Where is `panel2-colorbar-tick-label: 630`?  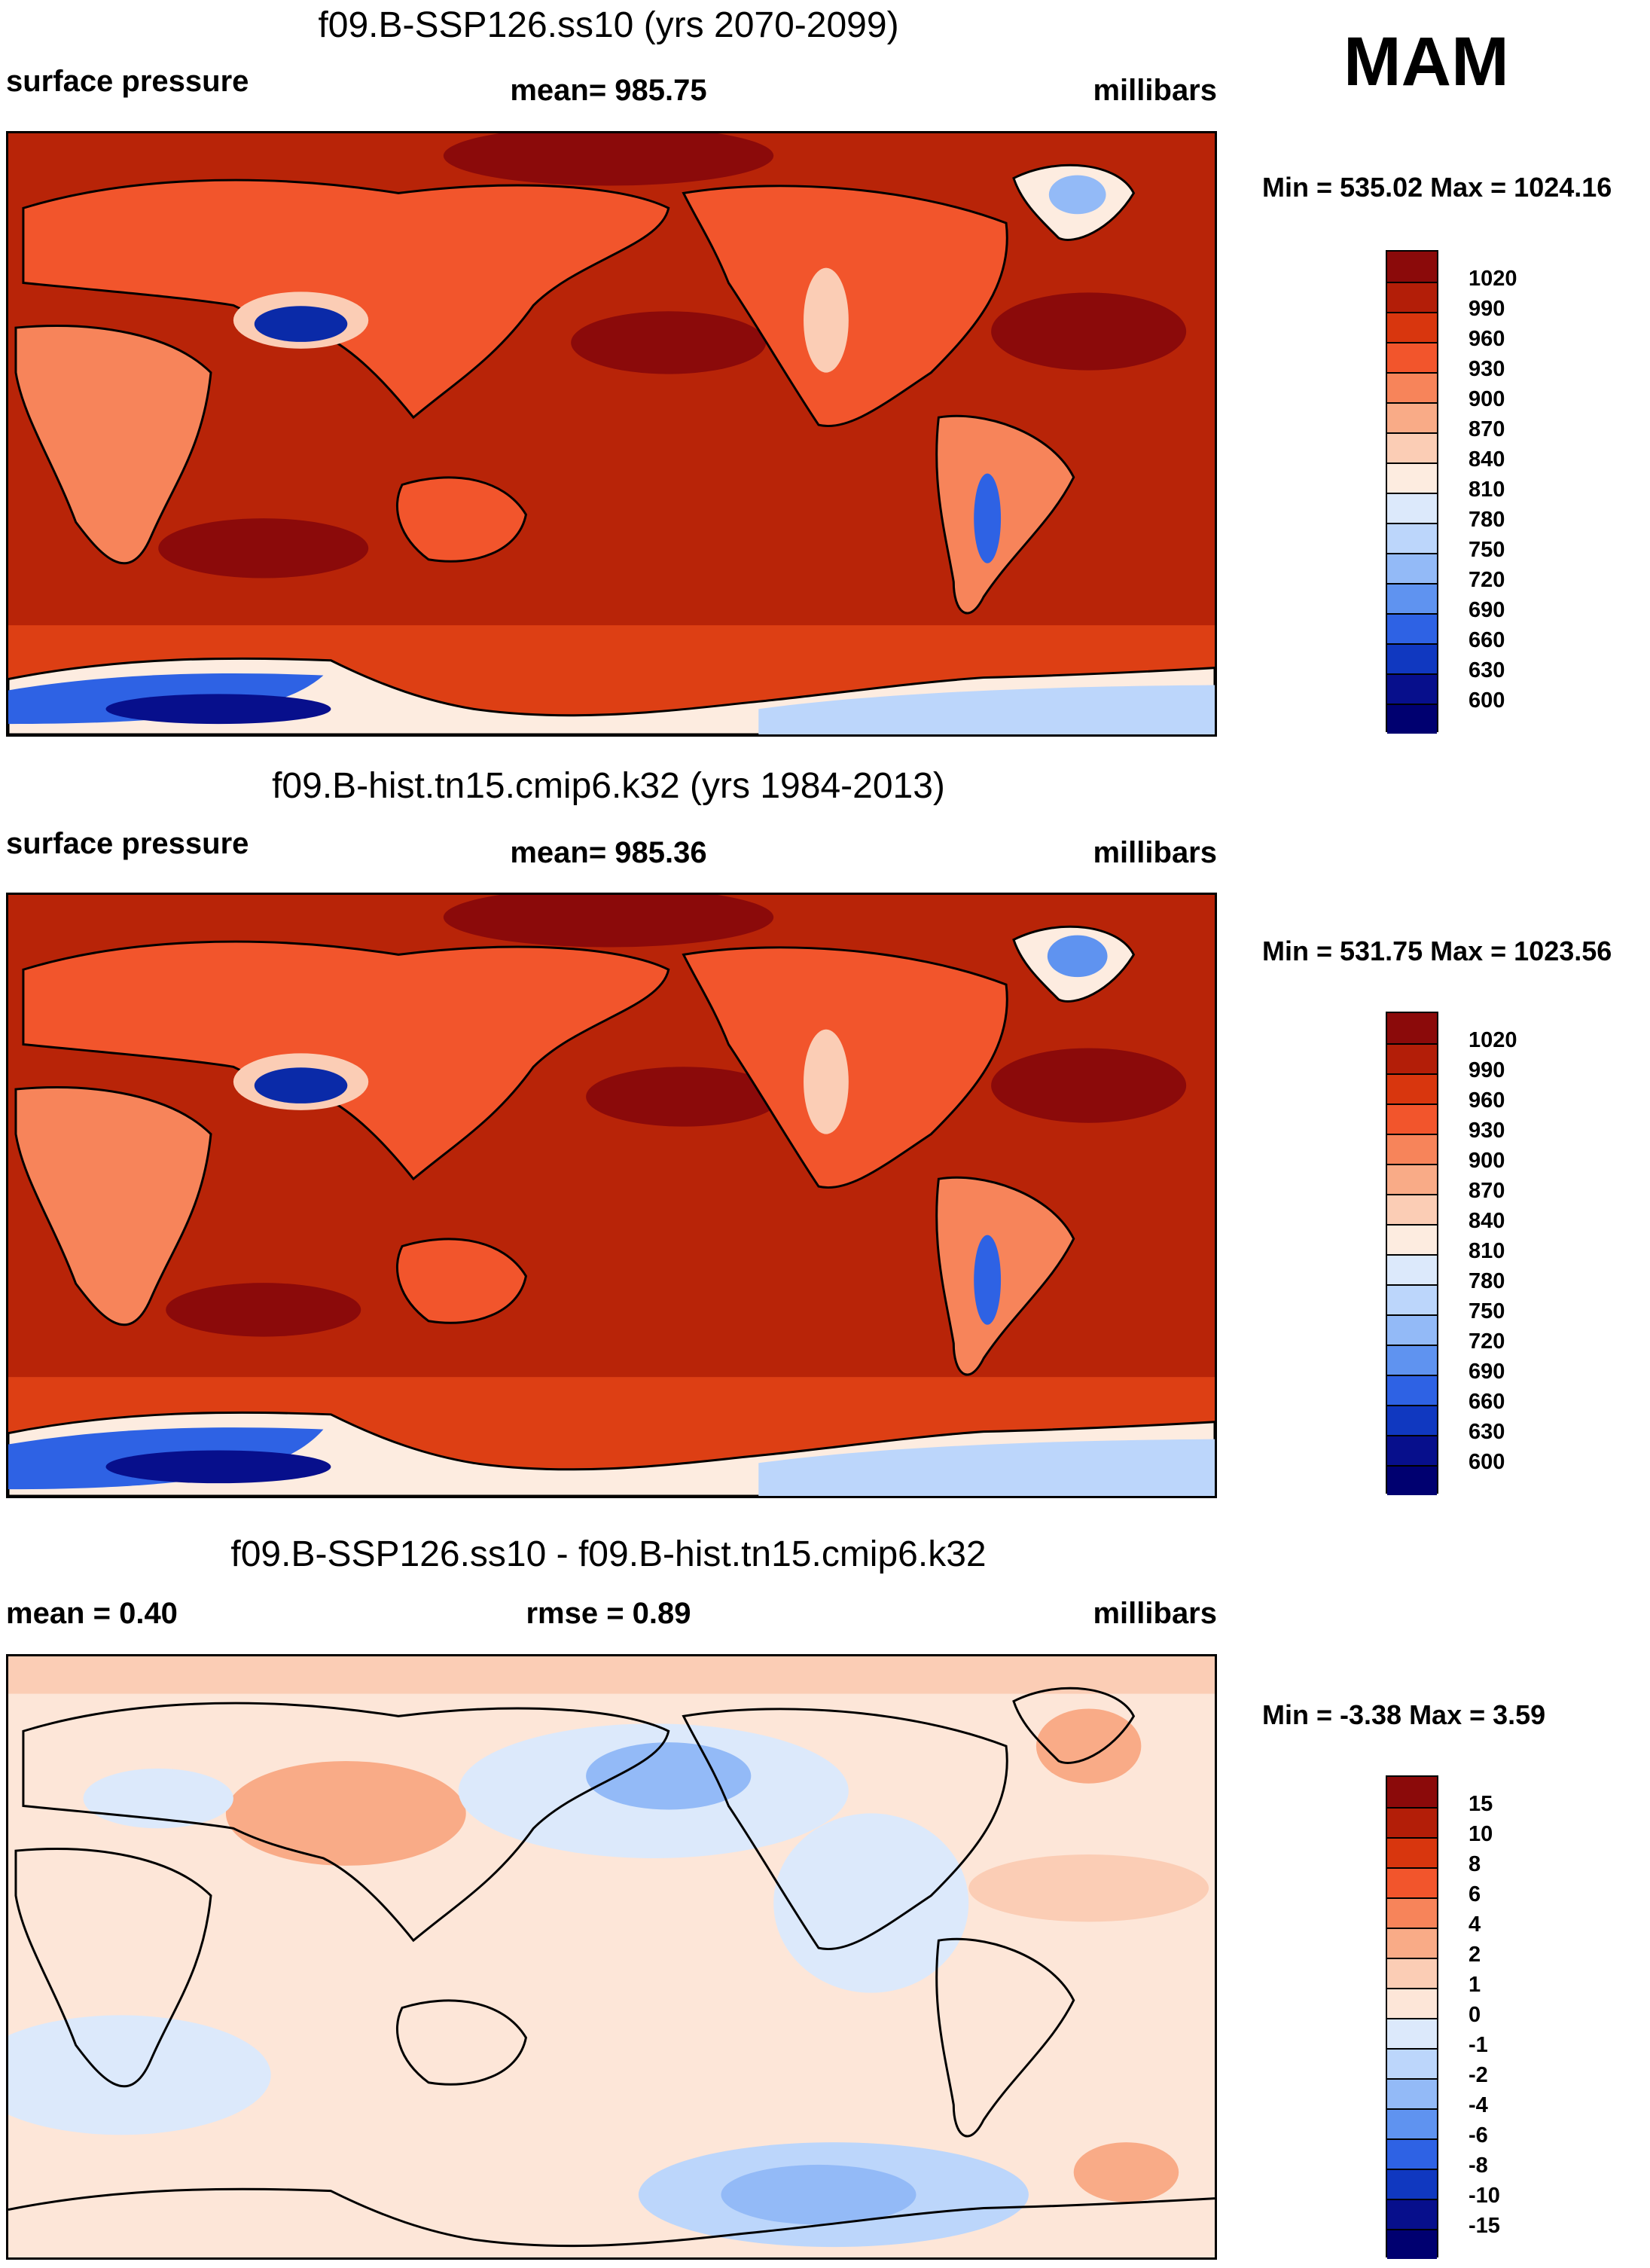 panel2-colorbar-tick-label: 630 is located at coordinates (1487, 1432).